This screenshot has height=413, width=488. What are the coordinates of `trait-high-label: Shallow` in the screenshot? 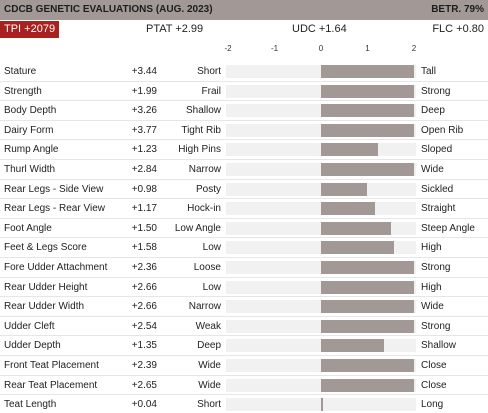 It's located at (439, 346).